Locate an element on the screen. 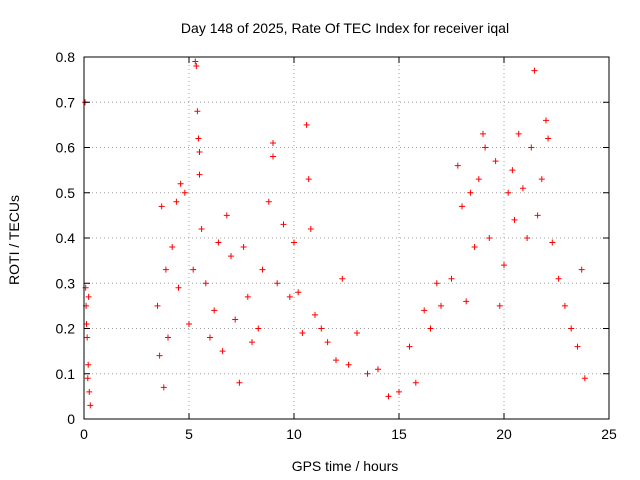 The image size is (640, 480). x-tick-label: 5 is located at coordinates (189, 434).